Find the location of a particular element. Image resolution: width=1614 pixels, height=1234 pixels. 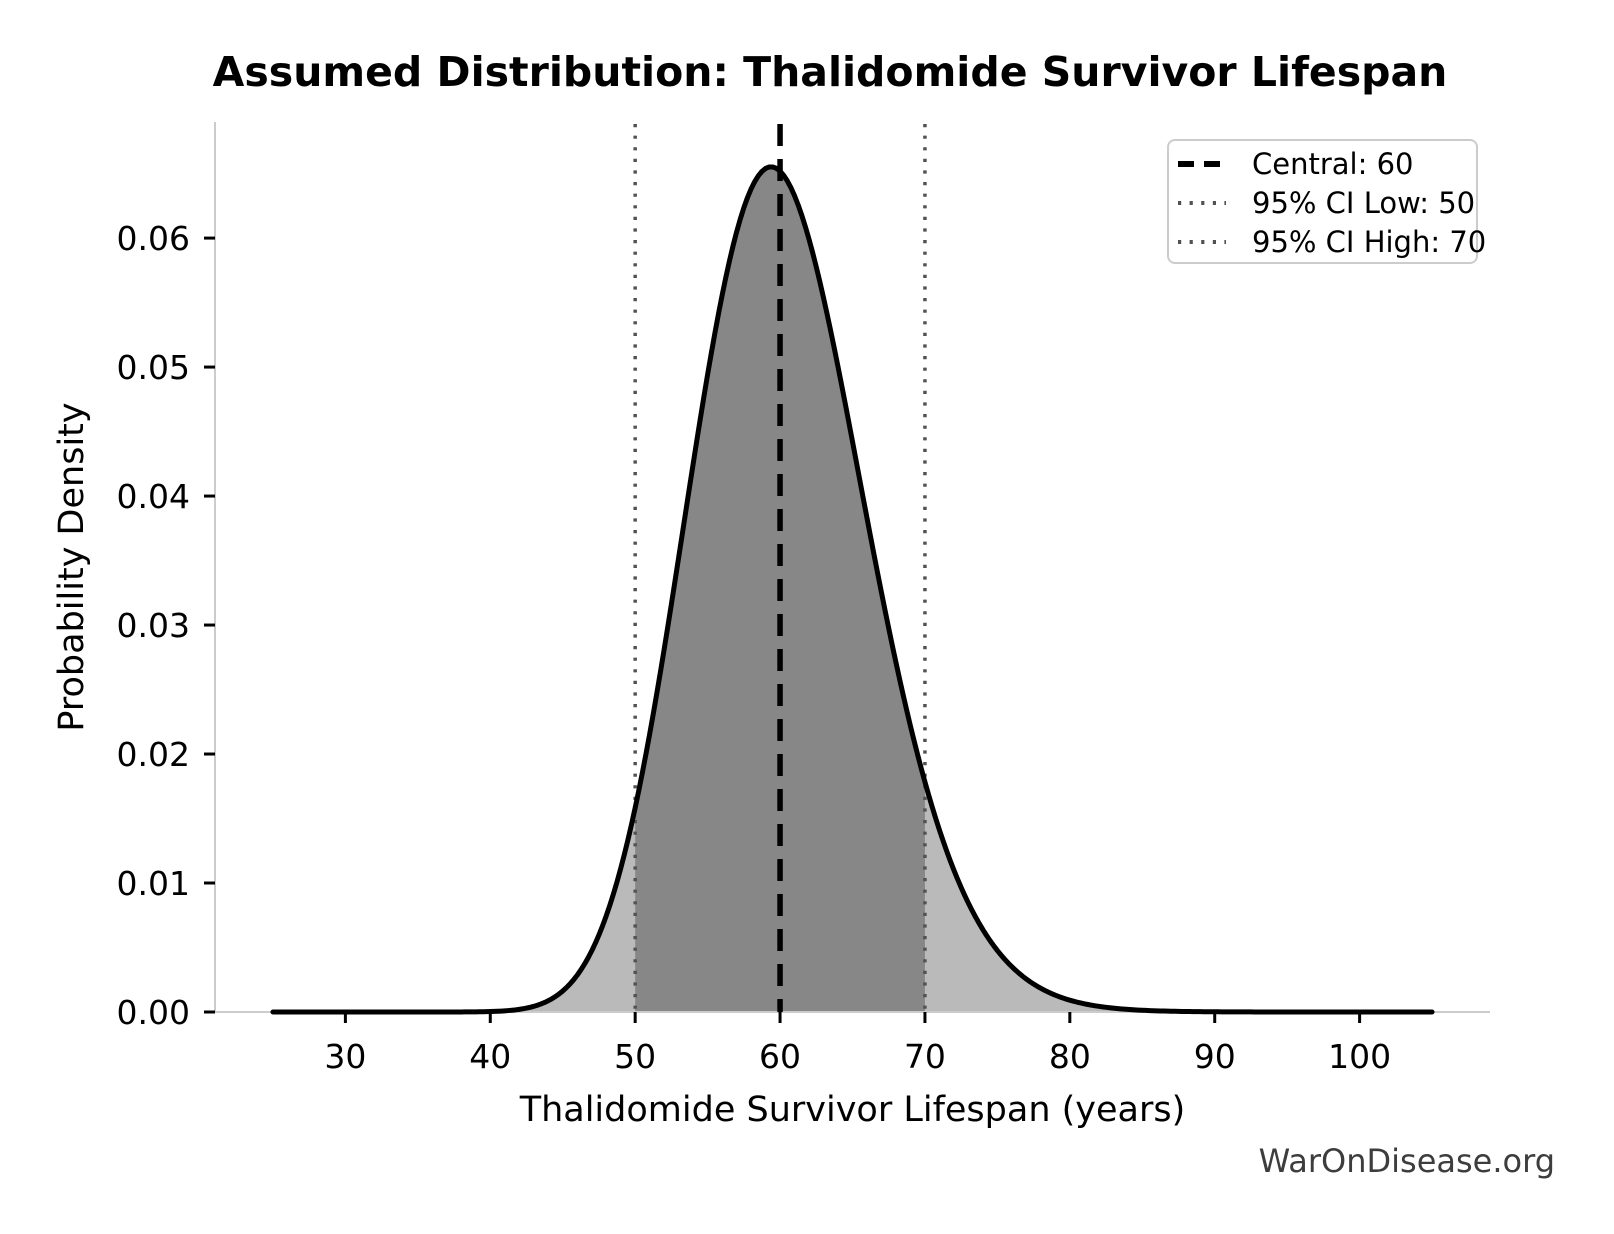

legend-item-central: Central: 60 is located at coordinates (1324, 164).